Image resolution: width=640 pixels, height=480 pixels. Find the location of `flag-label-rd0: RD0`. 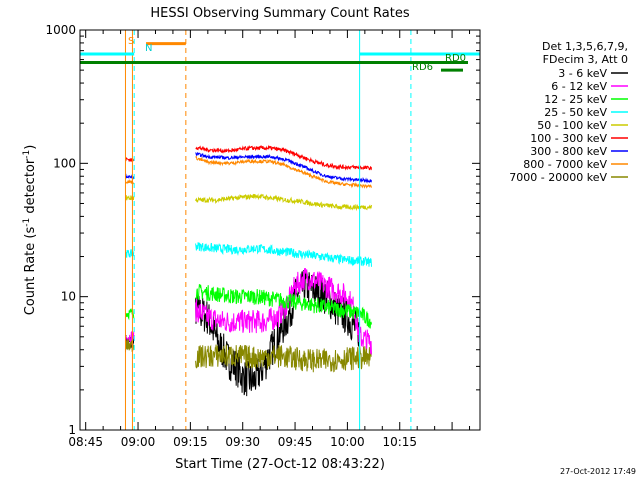

flag-label-rd0: RD0 is located at coordinates (455, 58).